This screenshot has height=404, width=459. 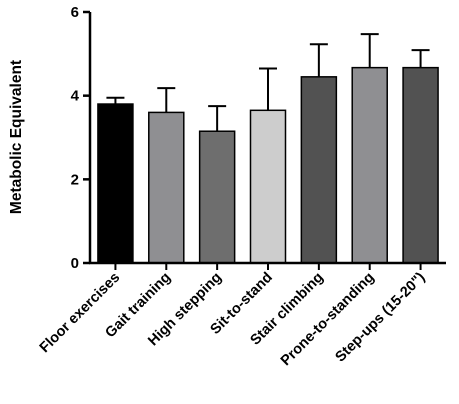 I want to click on y-axis-label: Metabolic Equivalent, so click(x=16, y=137).